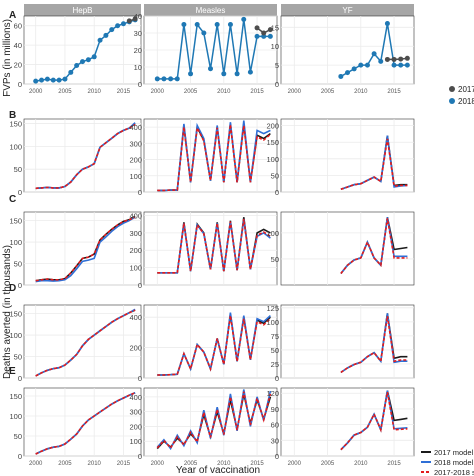  What do you see at coordinates (12, 371) in the screenshot?
I see `row-letter-E: E` at bounding box center [12, 371].